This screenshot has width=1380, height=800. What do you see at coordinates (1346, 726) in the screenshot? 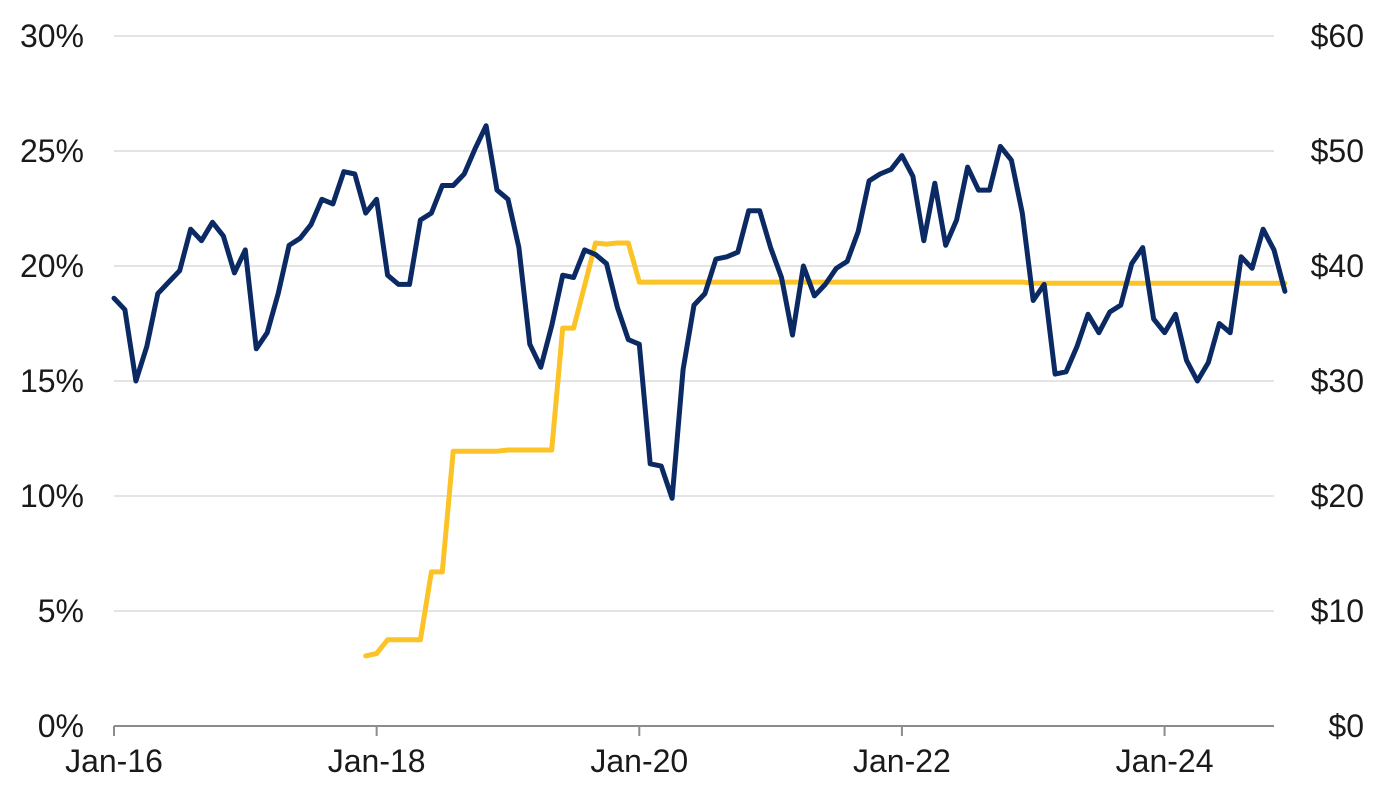
I see `right-y-tick-label: $0` at bounding box center [1346, 726].